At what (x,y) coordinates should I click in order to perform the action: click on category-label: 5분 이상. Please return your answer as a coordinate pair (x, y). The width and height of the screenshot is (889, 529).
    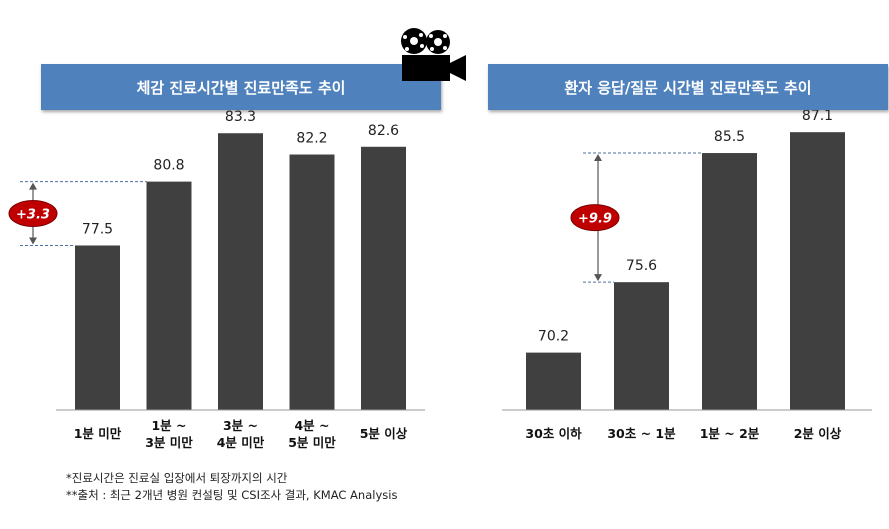
    Looking at the image, I should click on (384, 433).